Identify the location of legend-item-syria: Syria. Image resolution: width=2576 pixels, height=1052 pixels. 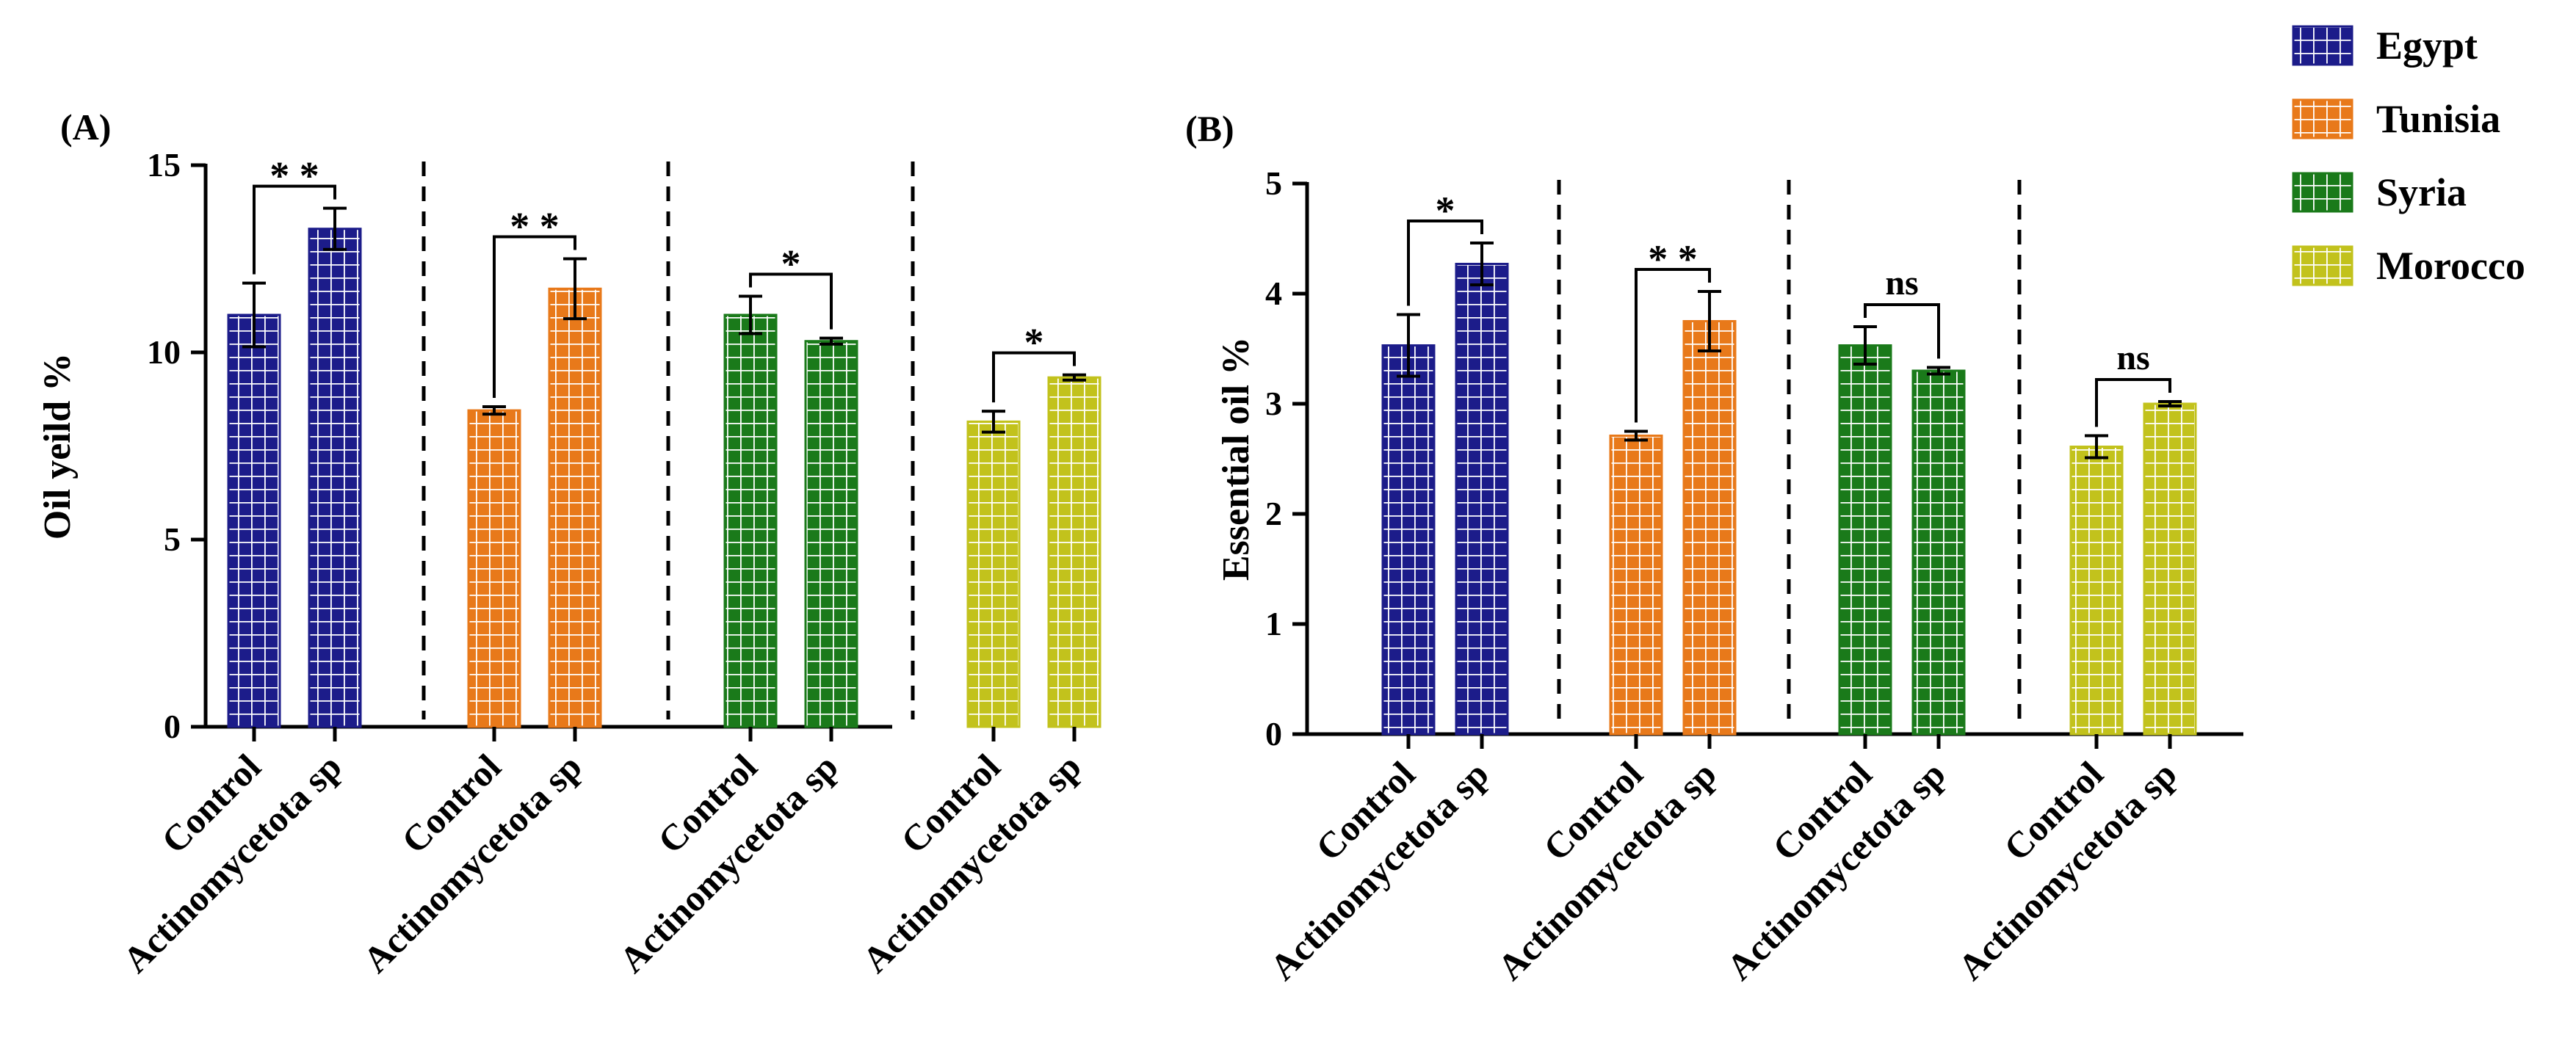
(2379, 192).